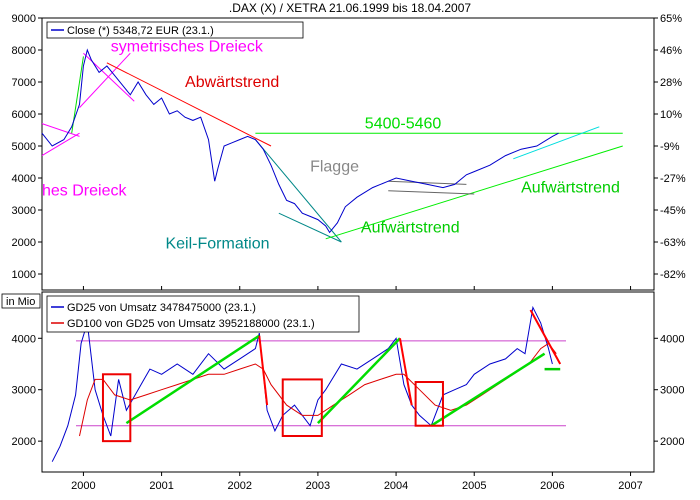 This screenshot has width=700, height=500. I want to click on trendline-channel-upper, so click(556, 143).